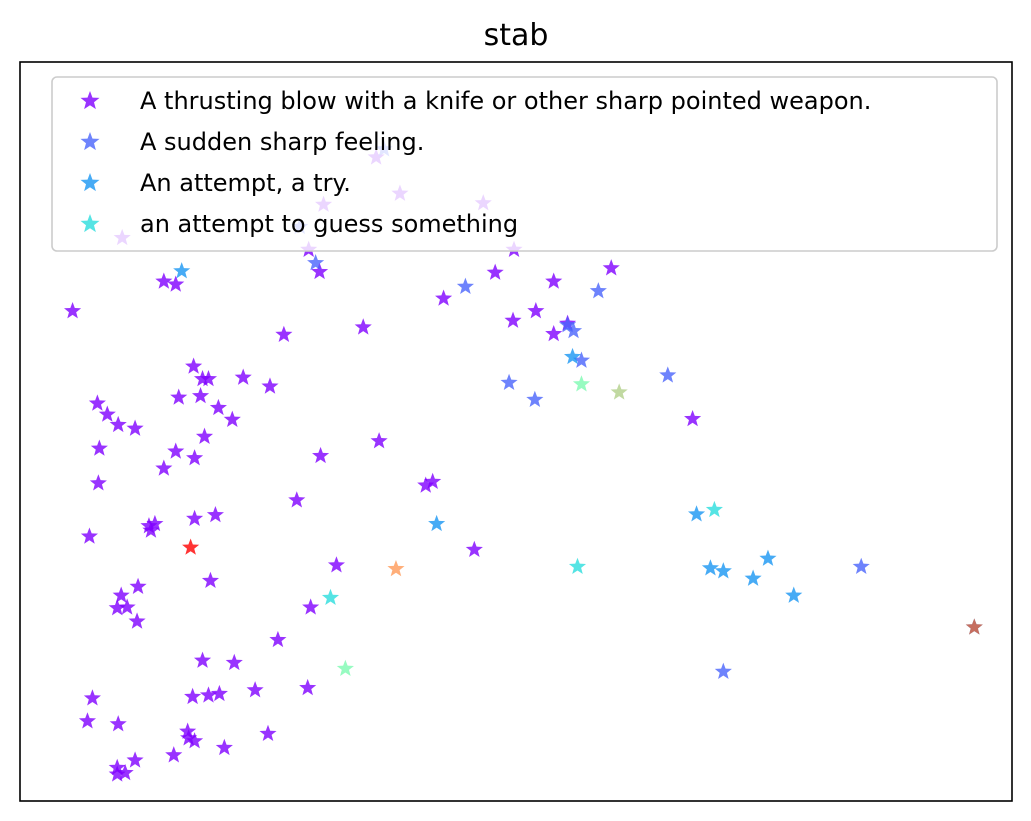  What do you see at coordinates (245, 183) in the screenshot?
I see `legend-label-3: An attempt, a try.` at bounding box center [245, 183].